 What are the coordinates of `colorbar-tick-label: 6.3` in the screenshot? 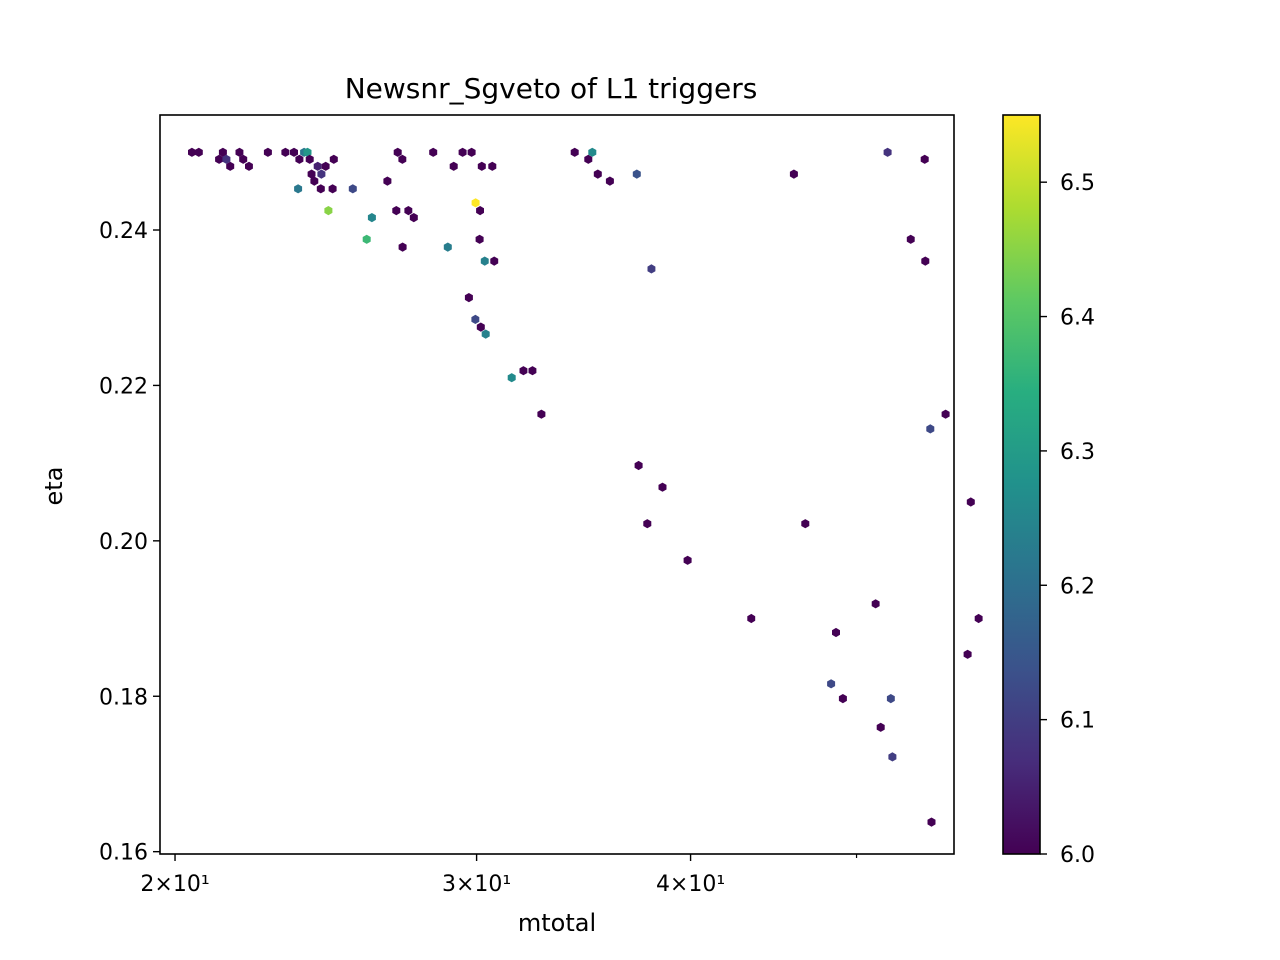 It's located at (1077, 452).